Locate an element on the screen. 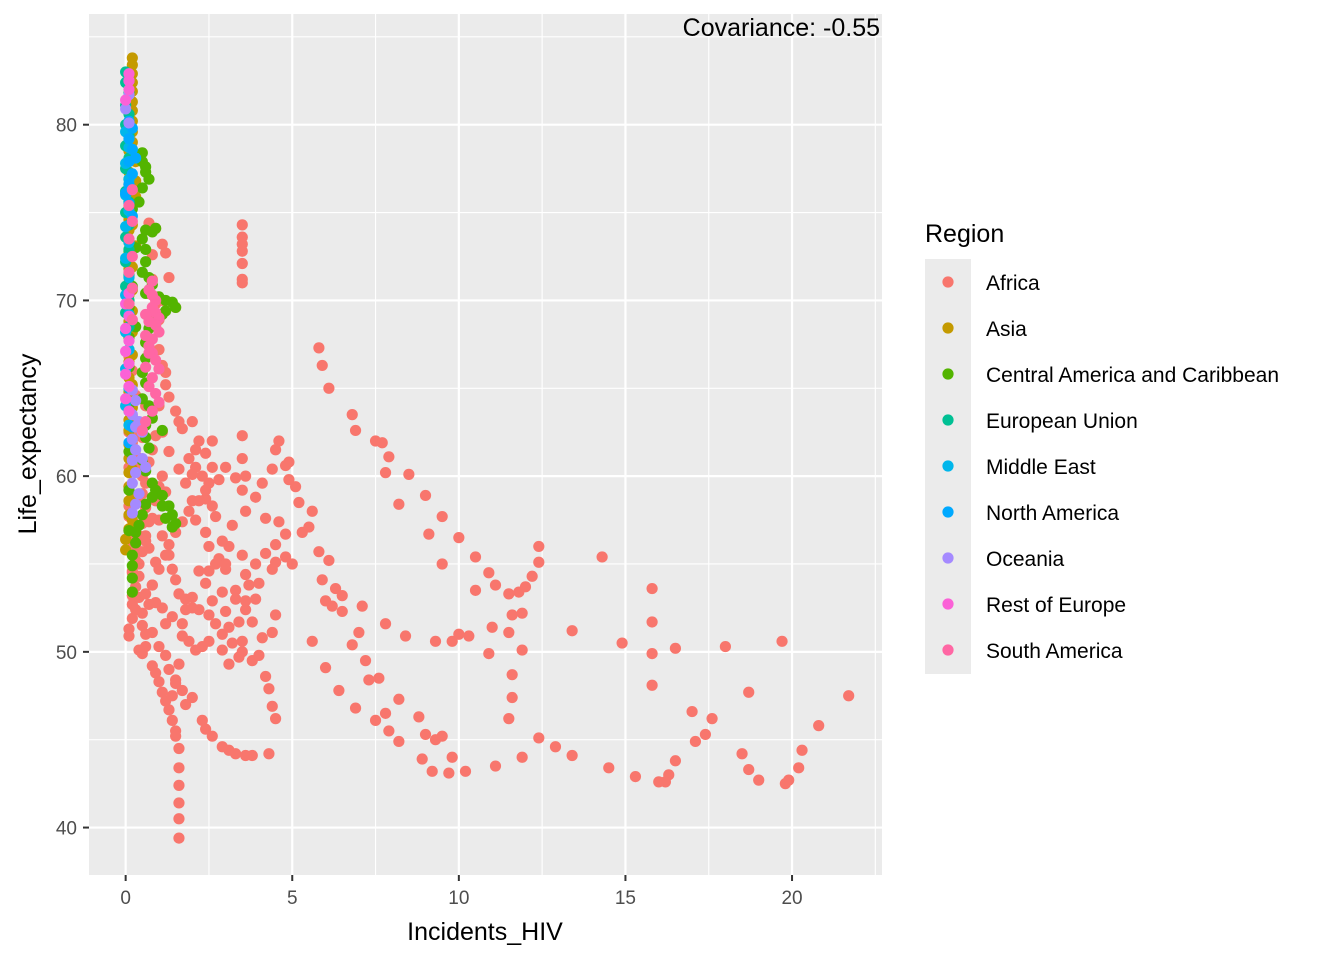 The height and width of the screenshot is (960, 1344). series-rest-of-europe is located at coordinates (127, 242).